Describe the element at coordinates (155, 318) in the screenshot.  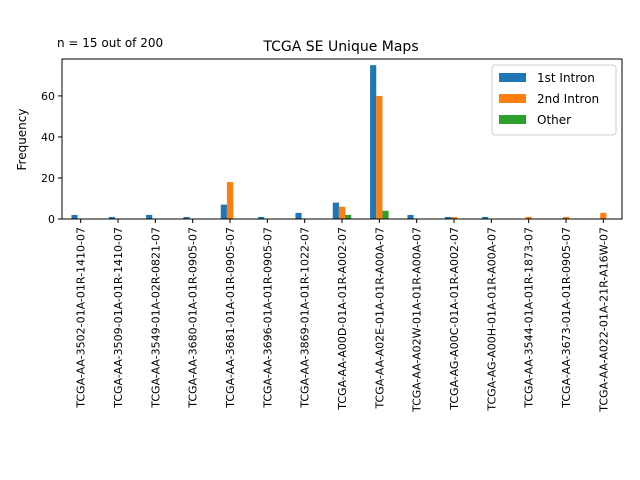
I see `x-tick-label: TCGA-AA-3549-01A-02R-0821-07` at that location.